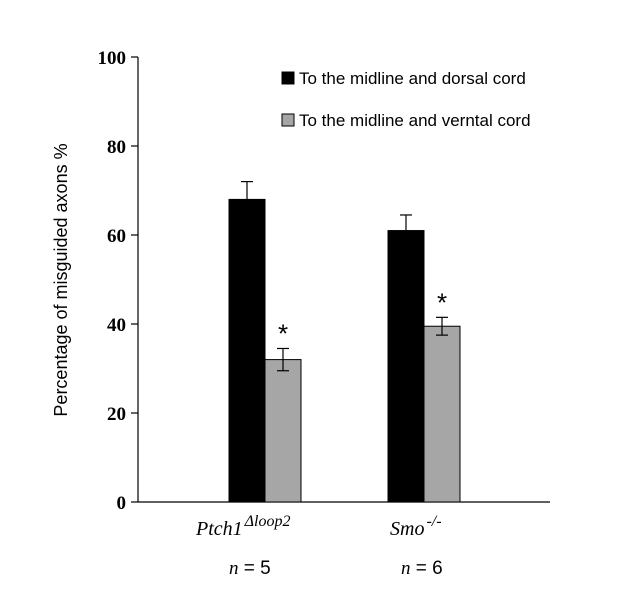 The height and width of the screenshot is (590, 629). I want to click on sample-size-value: = 6, so click(427, 568).